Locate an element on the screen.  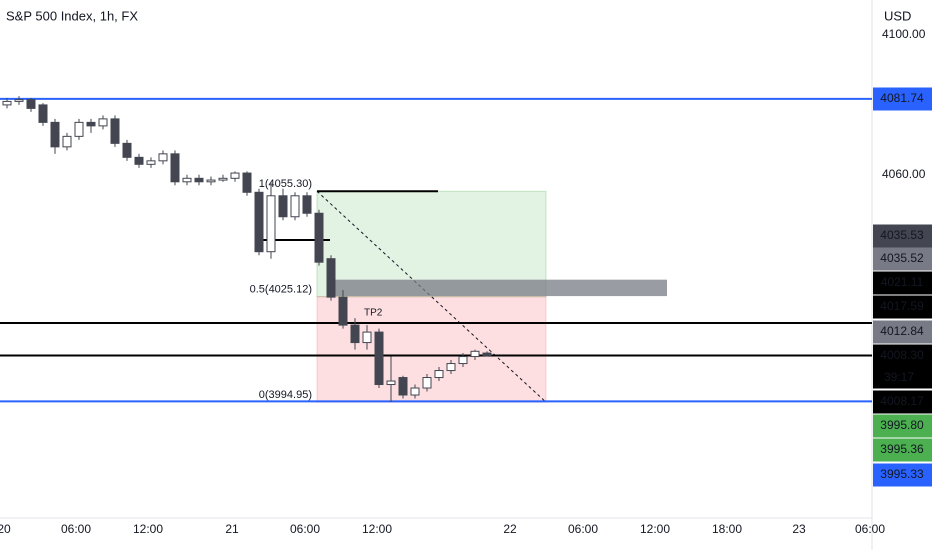
diagonal is located at coordinates (431, 296).